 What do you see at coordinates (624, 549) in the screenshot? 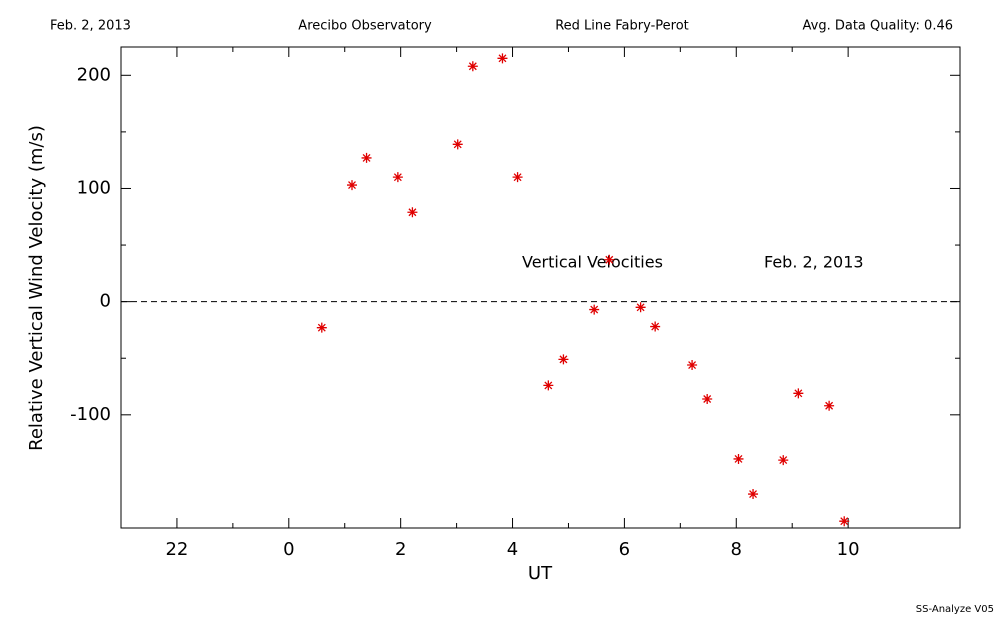
I see `x-tick-label: 6` at bounding box center [624, 549].